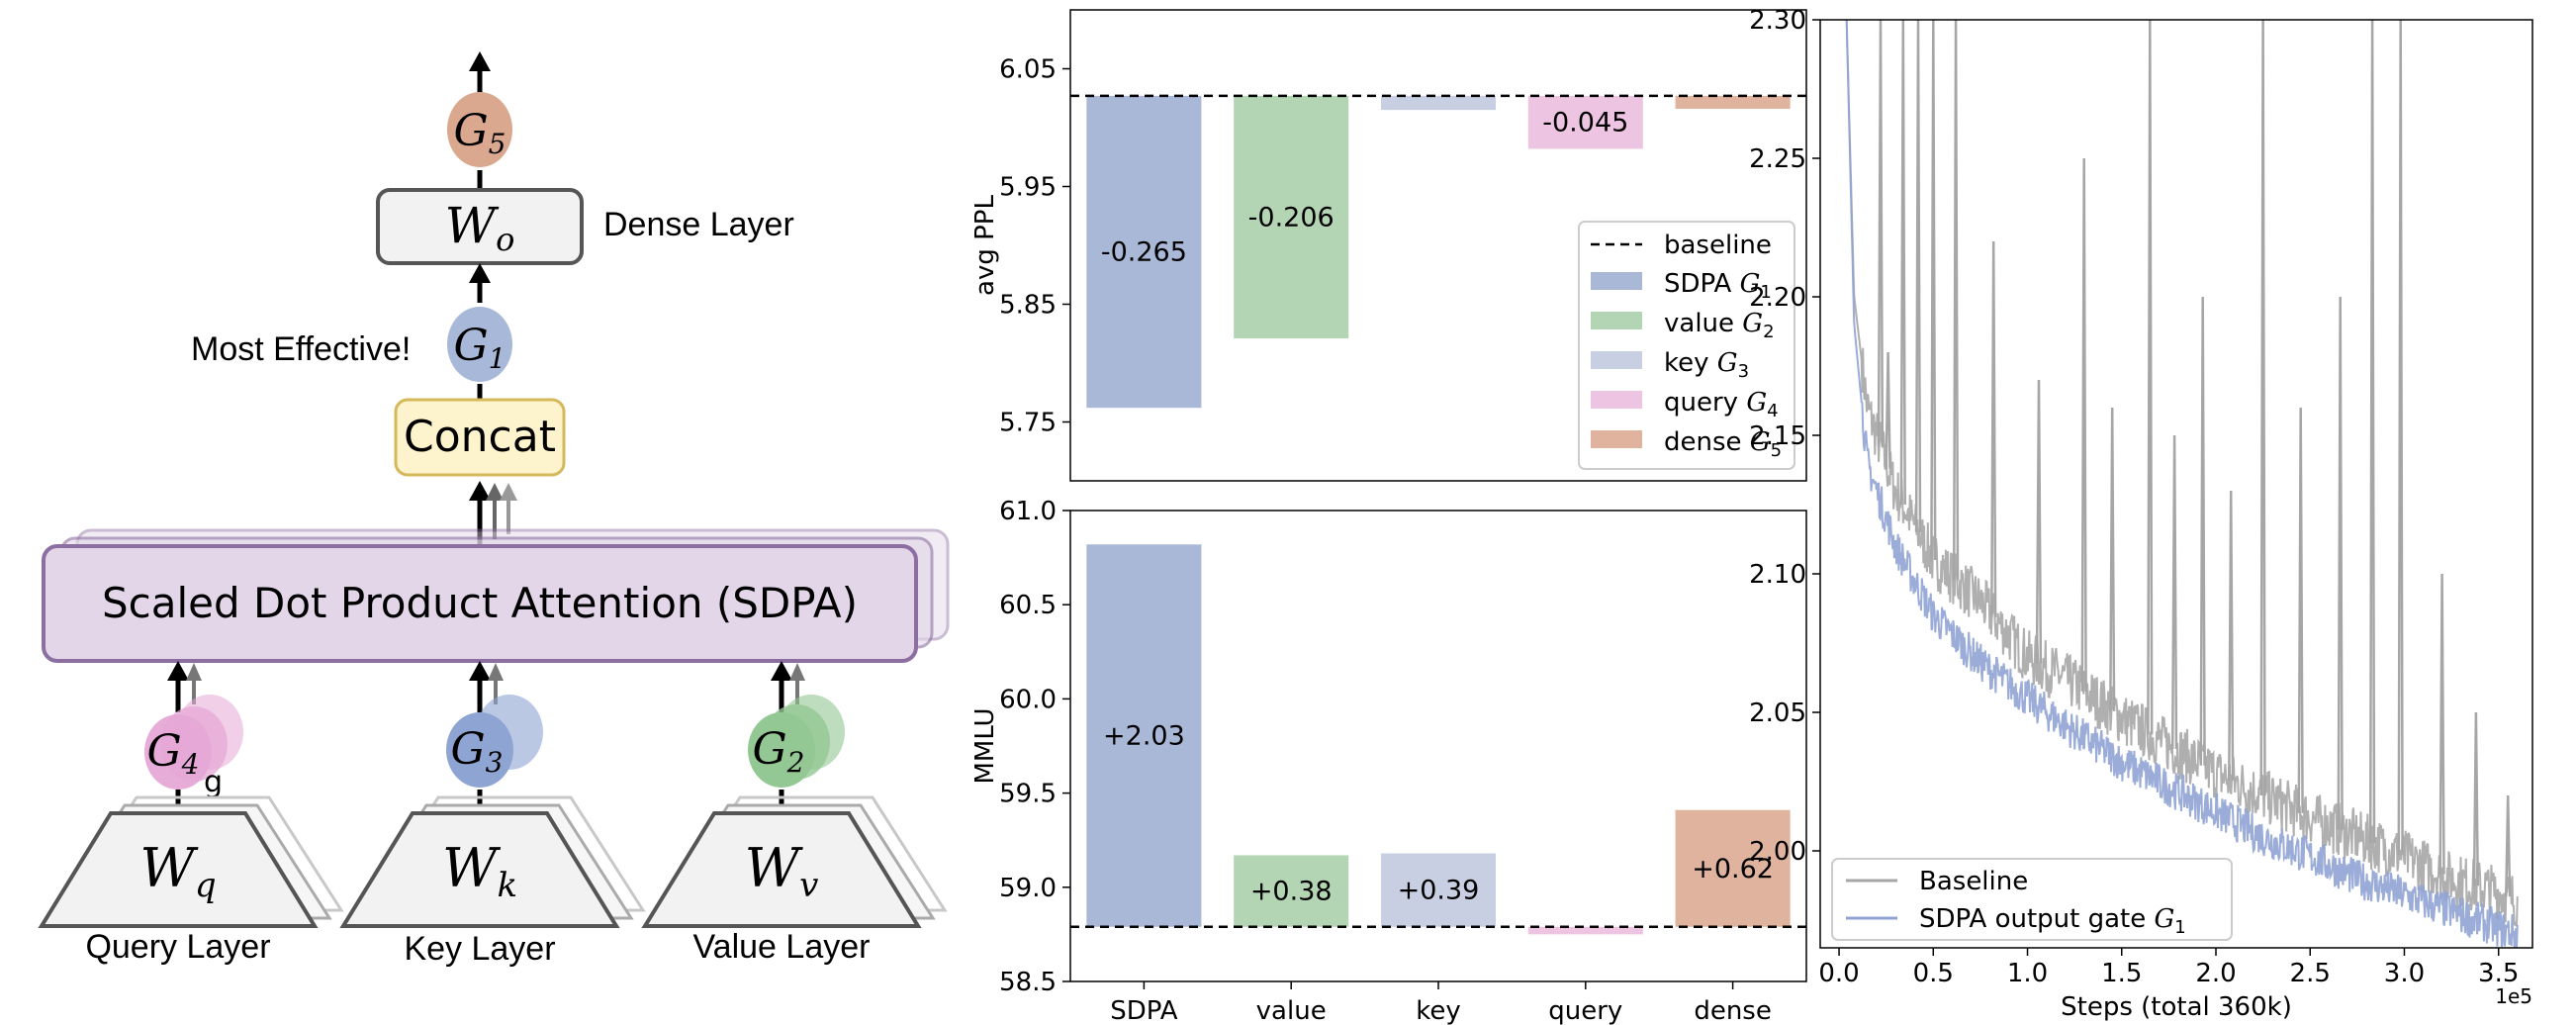 The height and width of the screenshot is (1025, 2576). What do you see at coordinates (178, 869) in the screenshot?
I see `wq-trapezoid-outline` at bounding box center [178, 869].